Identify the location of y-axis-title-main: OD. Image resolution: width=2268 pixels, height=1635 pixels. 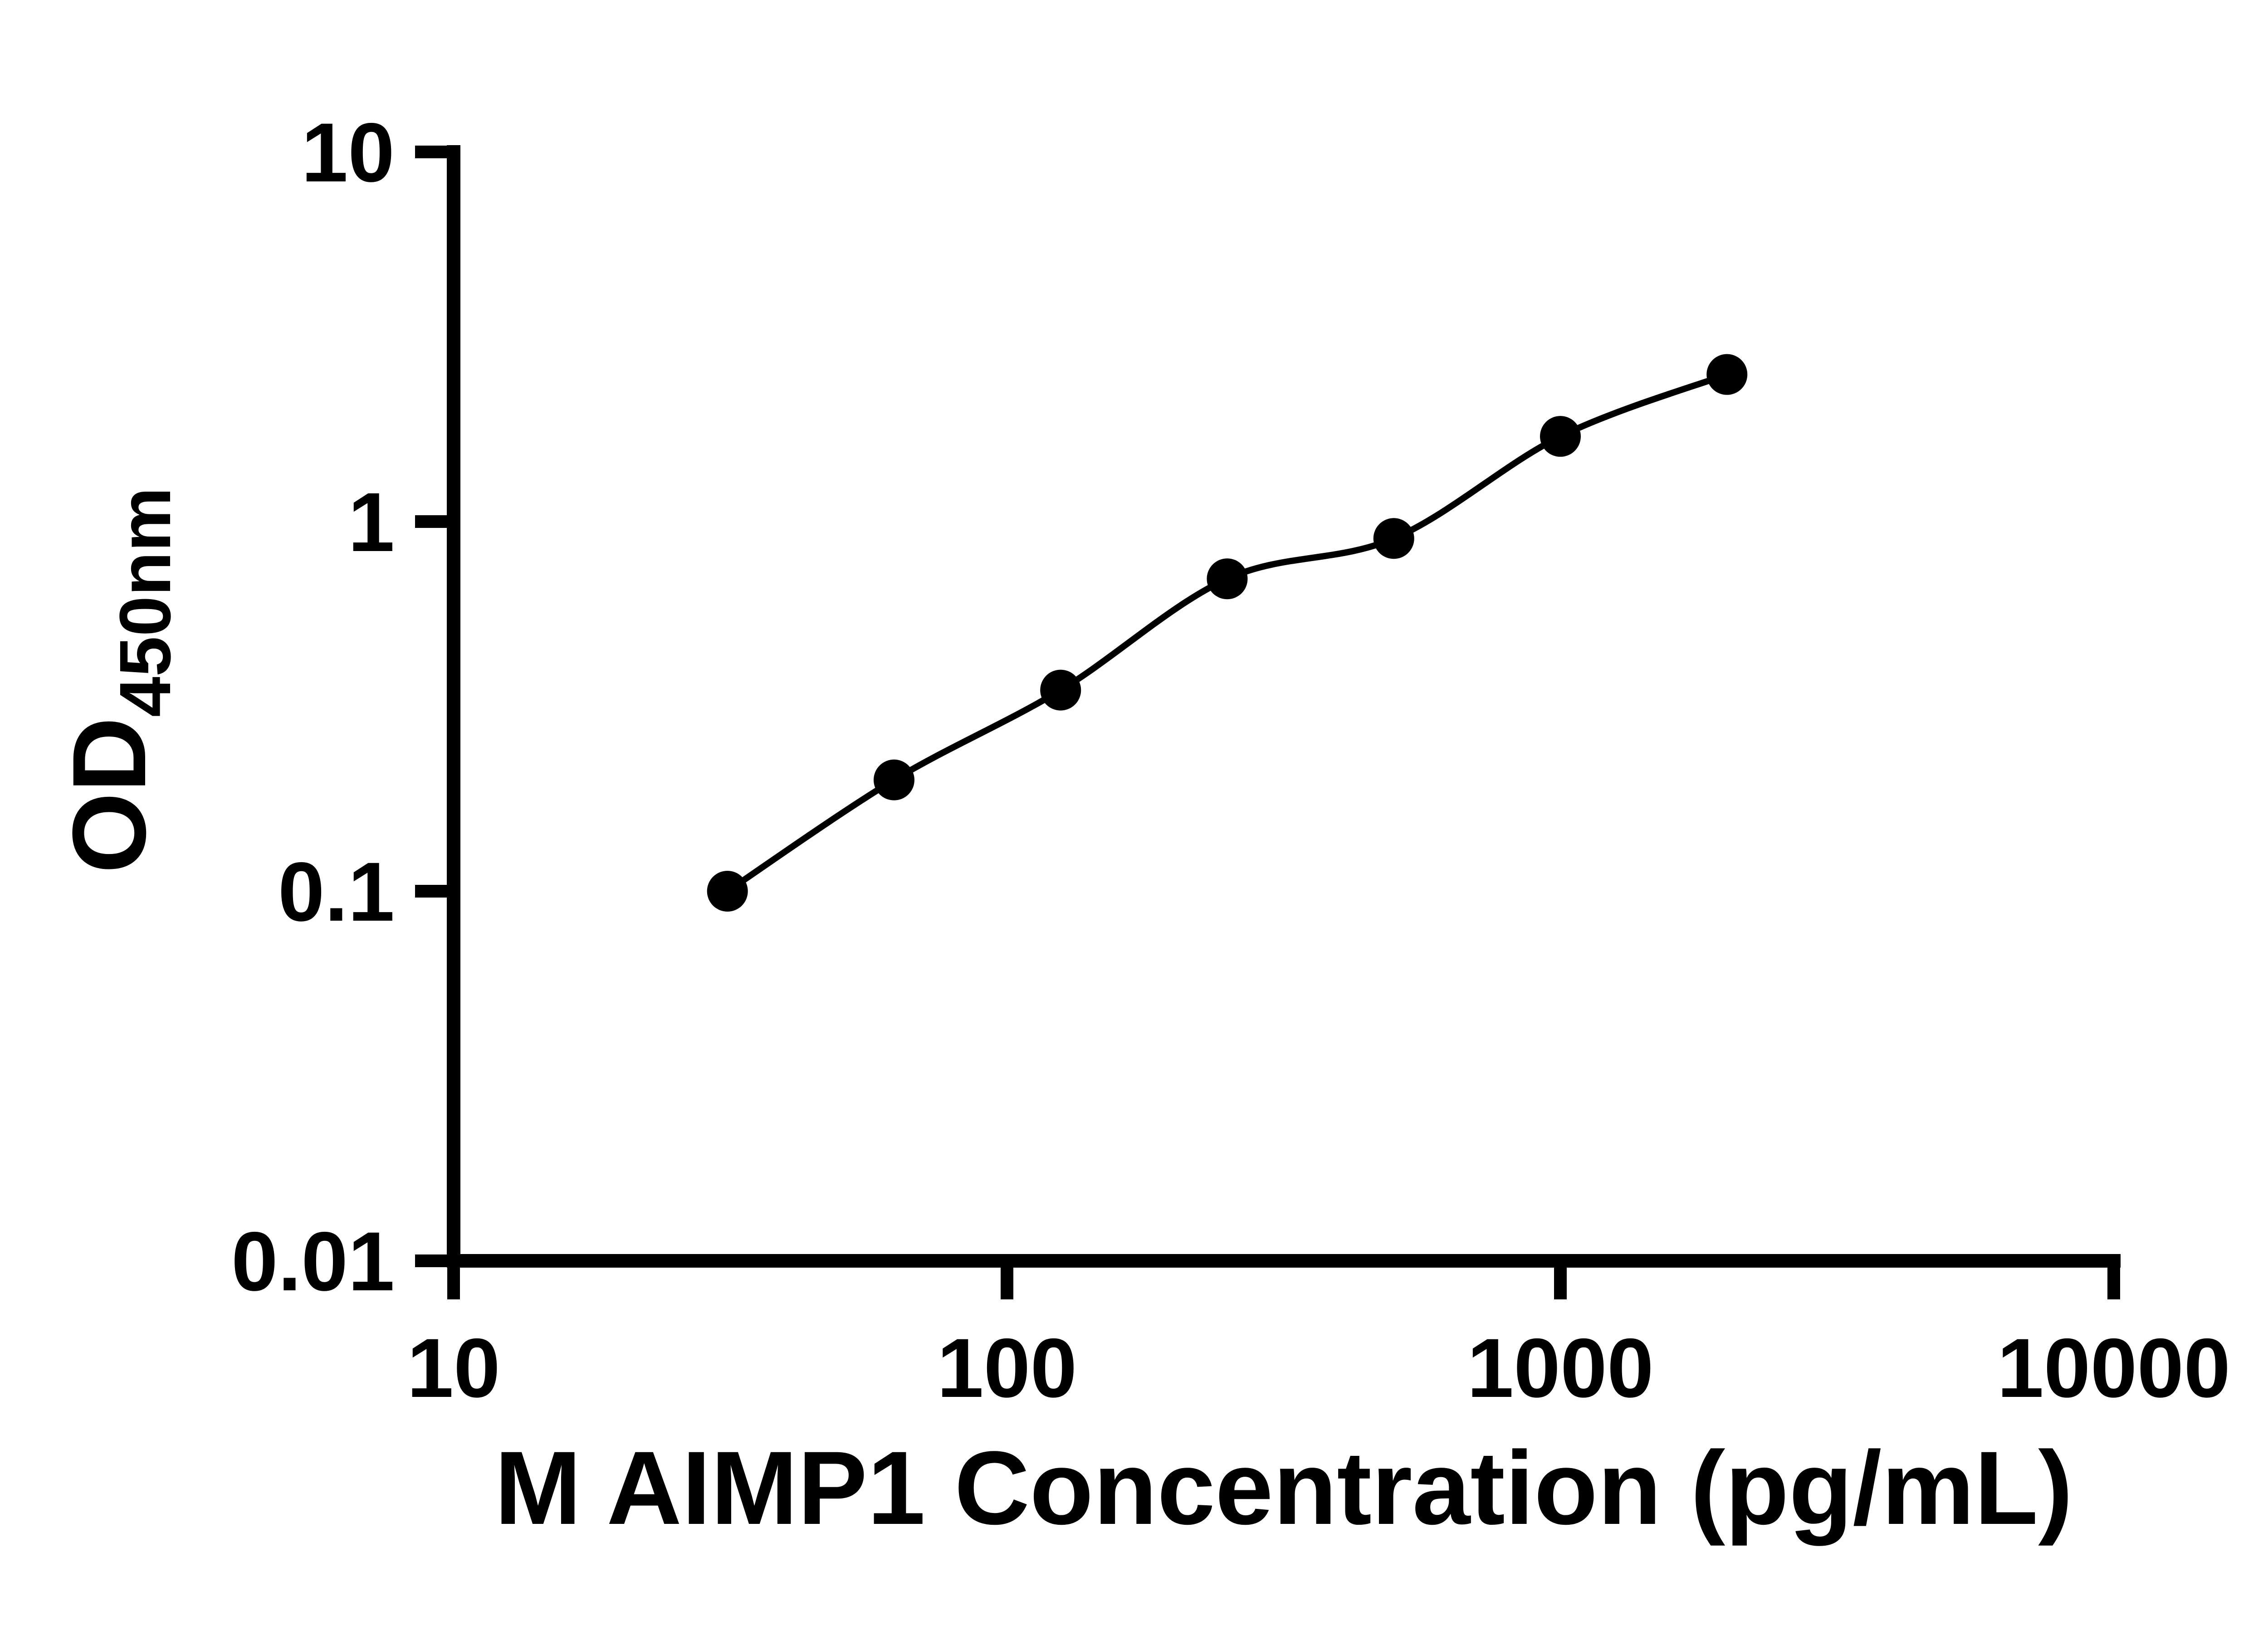
(109, 796).